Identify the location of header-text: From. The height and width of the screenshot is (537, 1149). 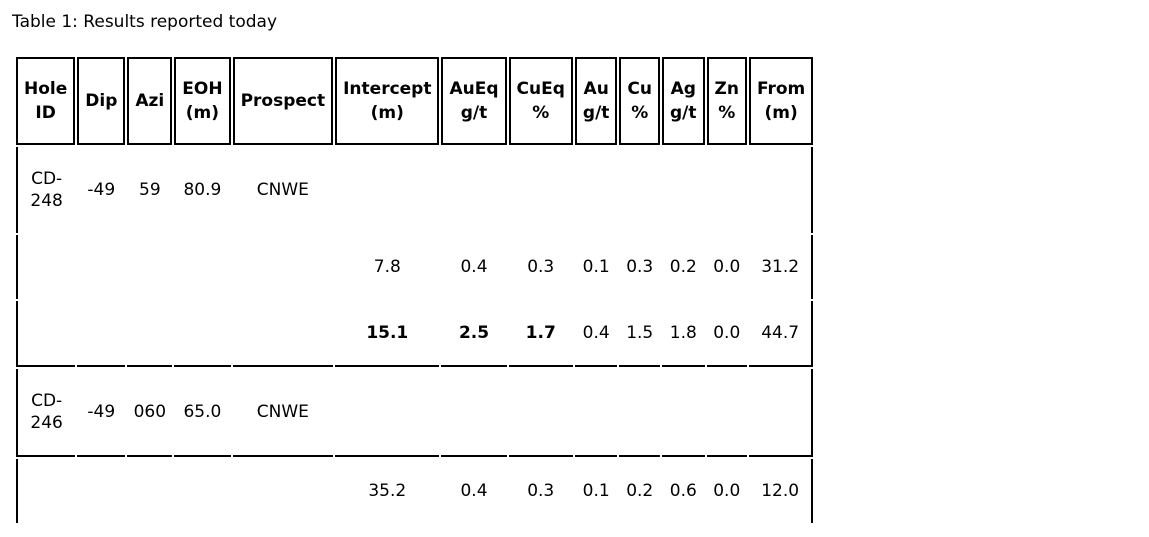
(781, 89).